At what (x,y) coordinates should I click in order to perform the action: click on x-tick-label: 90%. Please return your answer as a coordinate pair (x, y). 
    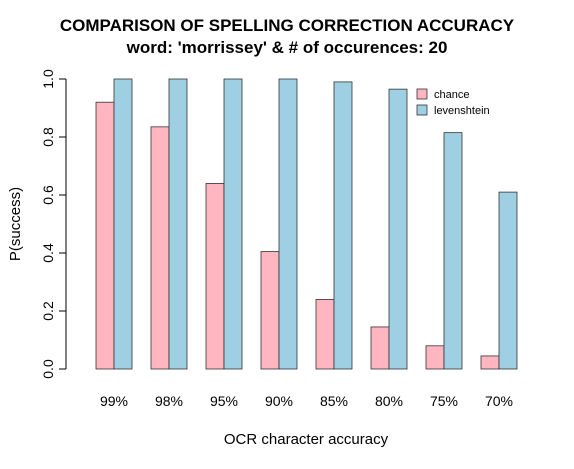
    Looking at the image, I should click on (279, 401).